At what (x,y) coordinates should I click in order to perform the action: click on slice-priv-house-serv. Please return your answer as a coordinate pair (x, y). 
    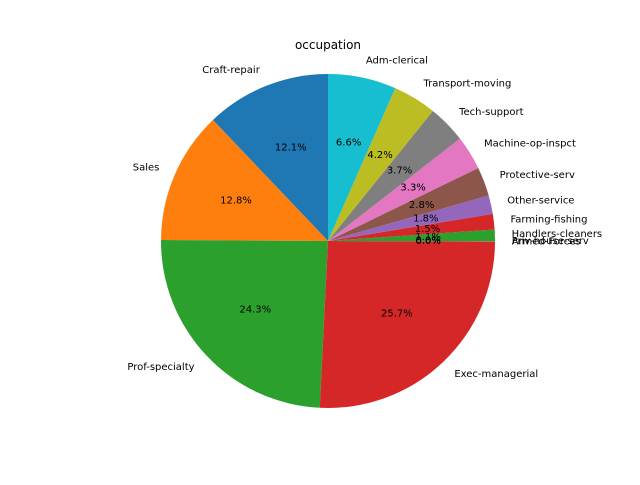
    Looking at the image, I should click on (412, 241).